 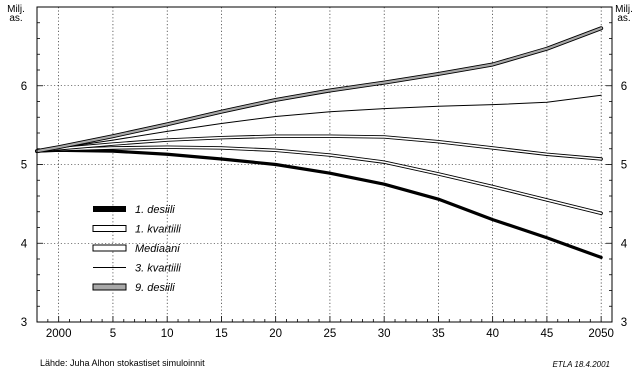 What do you see at coordinates (59, 334) in the screenshot?
I see `x-tick-label: 2000` at bounding box center [59, 334].